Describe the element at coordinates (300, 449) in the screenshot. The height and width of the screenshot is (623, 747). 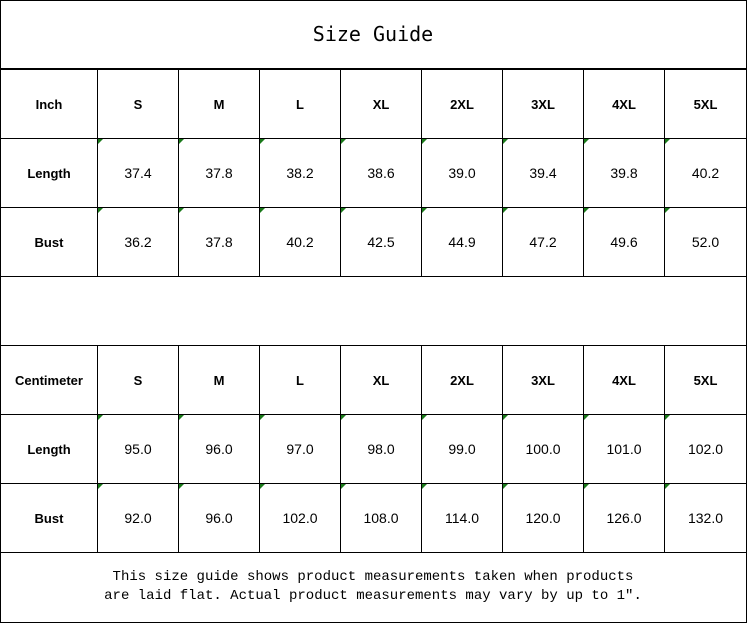
I see `measurement-cell: 97.0` at that location.